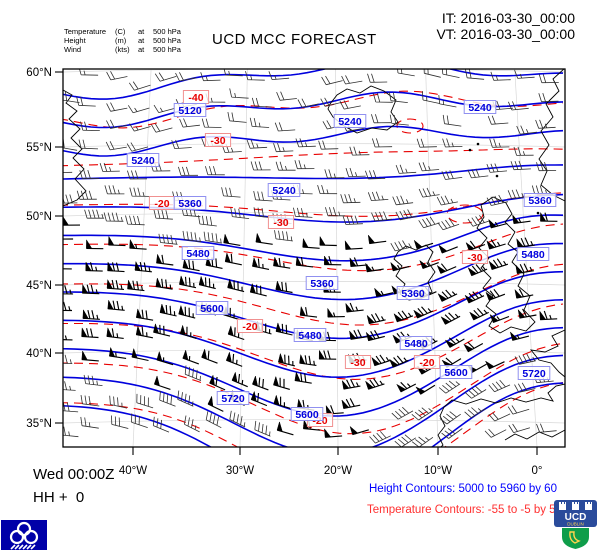 The image size is (600, 550). Describe the element at coordinates (196, 97) in the screenshot. I see `temperature-label: -40` at that location.